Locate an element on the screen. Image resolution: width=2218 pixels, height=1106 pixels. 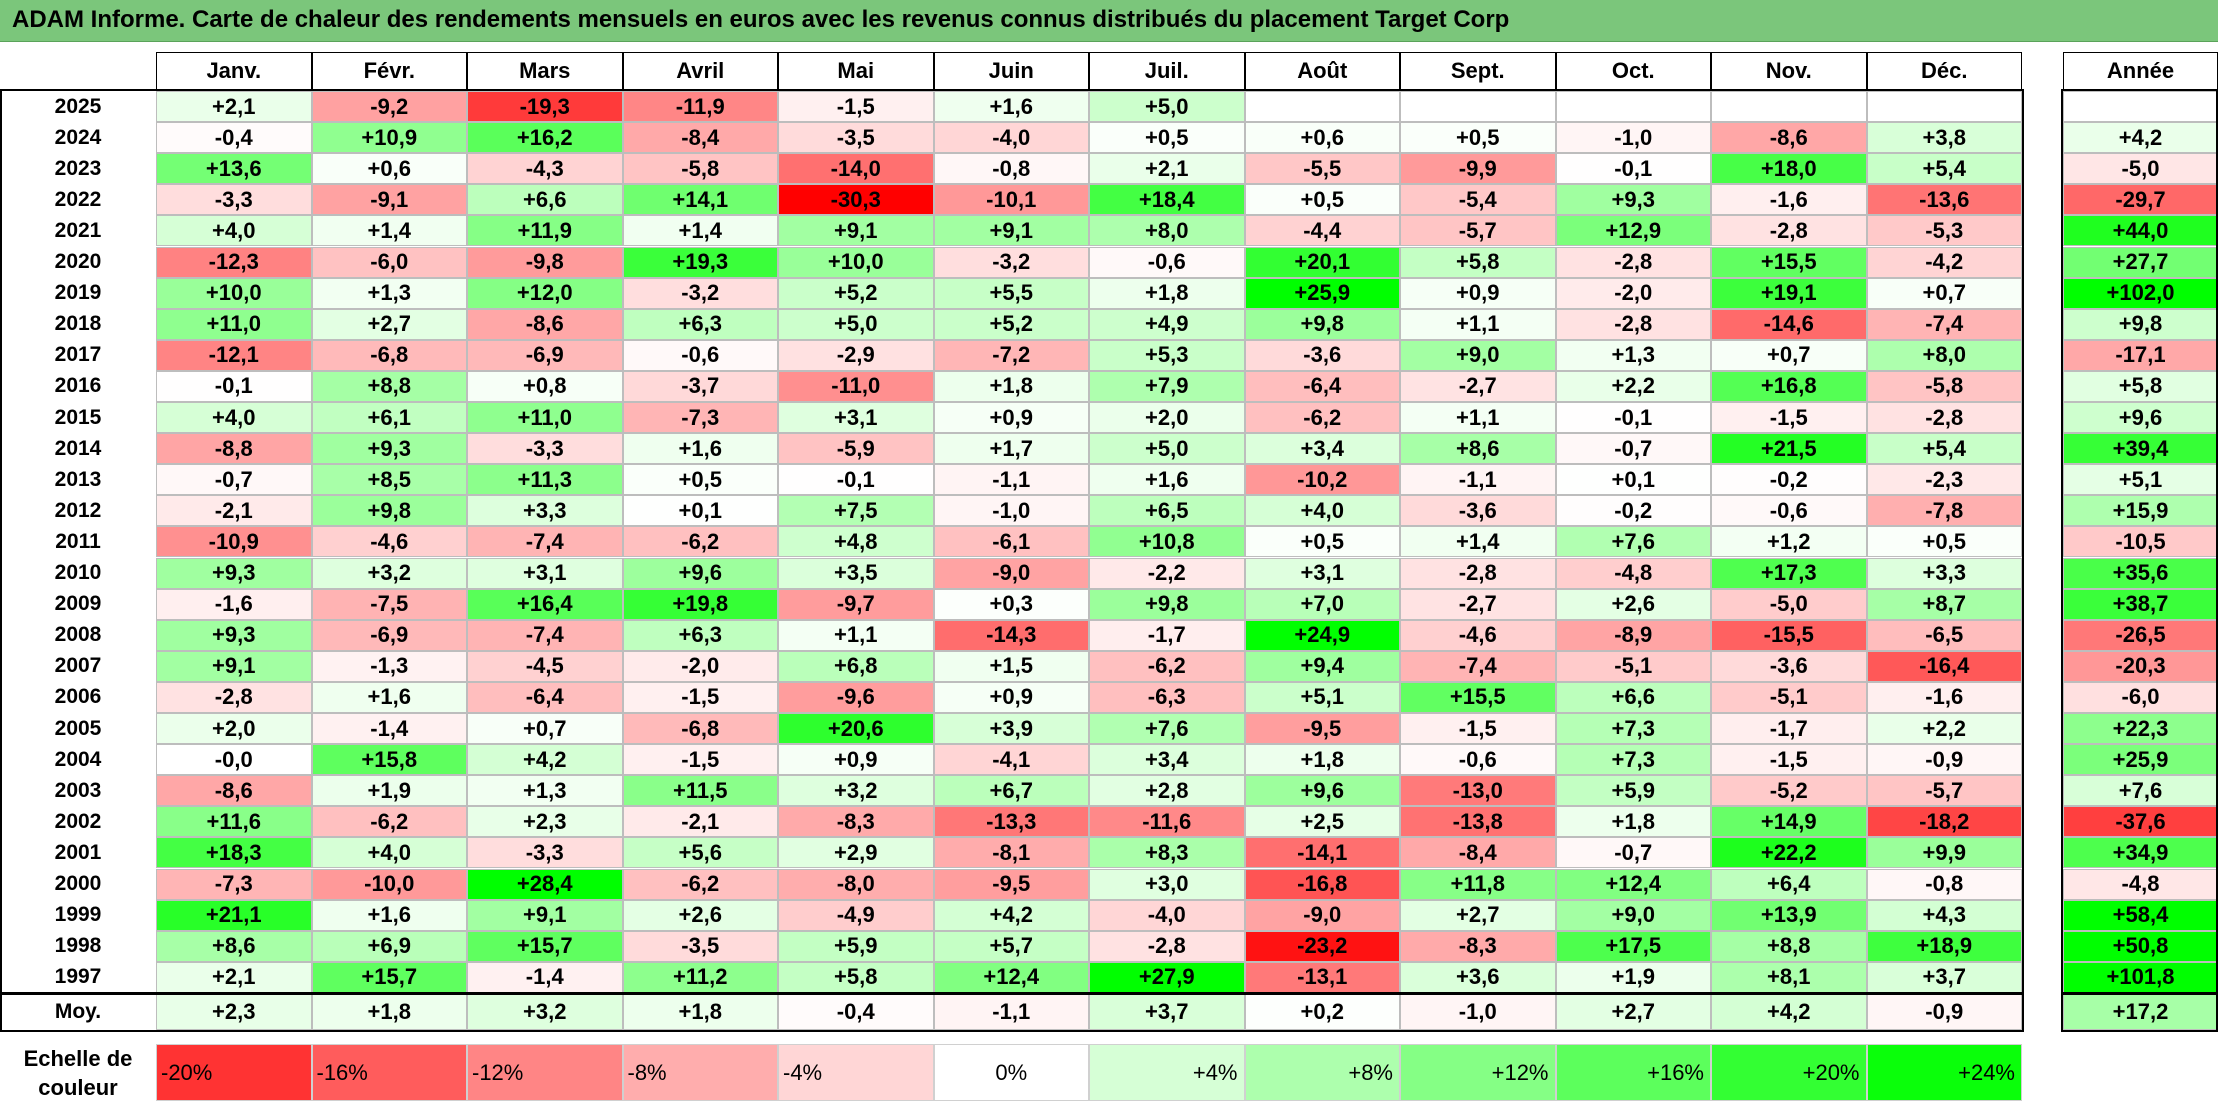
heatmap-cell: -2,2 is located at coordinates (1167, 573).